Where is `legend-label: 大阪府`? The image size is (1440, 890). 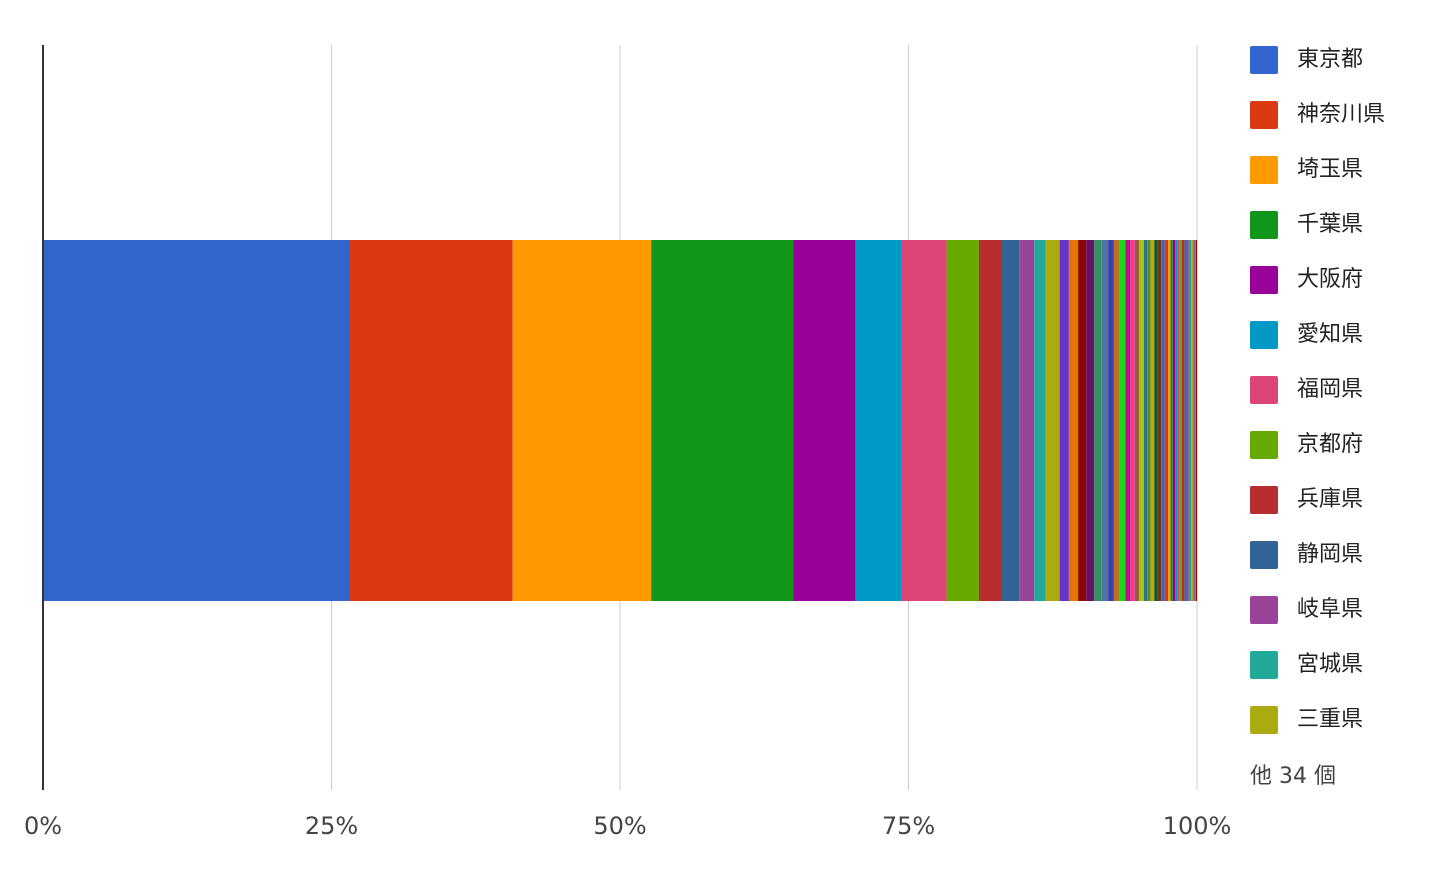
legend-label: 大阪府 is located at coordinates (1330, 279).